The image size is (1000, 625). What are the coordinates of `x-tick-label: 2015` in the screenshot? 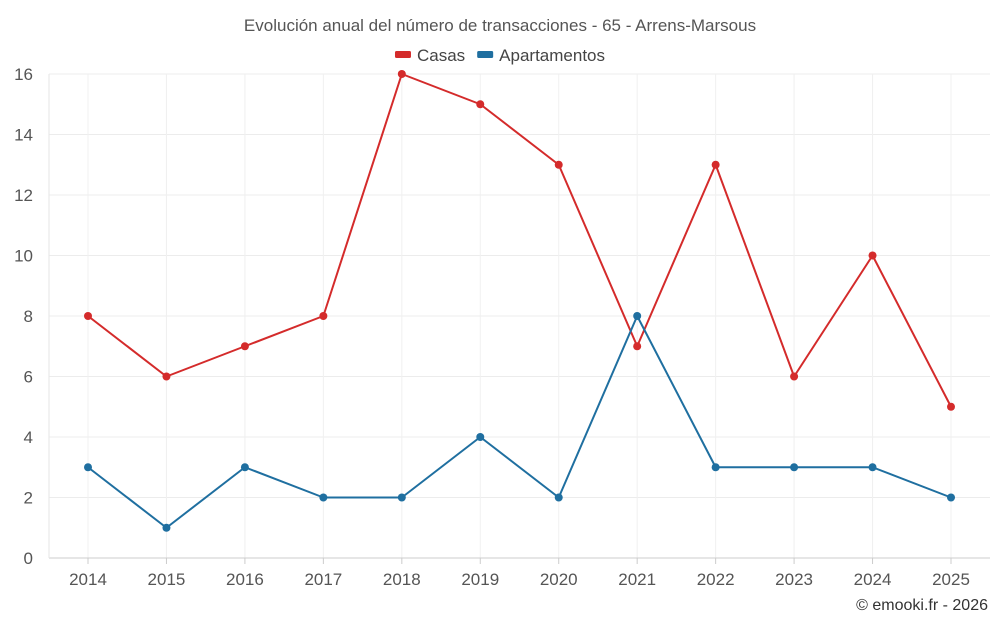 It's located at (167, 579).